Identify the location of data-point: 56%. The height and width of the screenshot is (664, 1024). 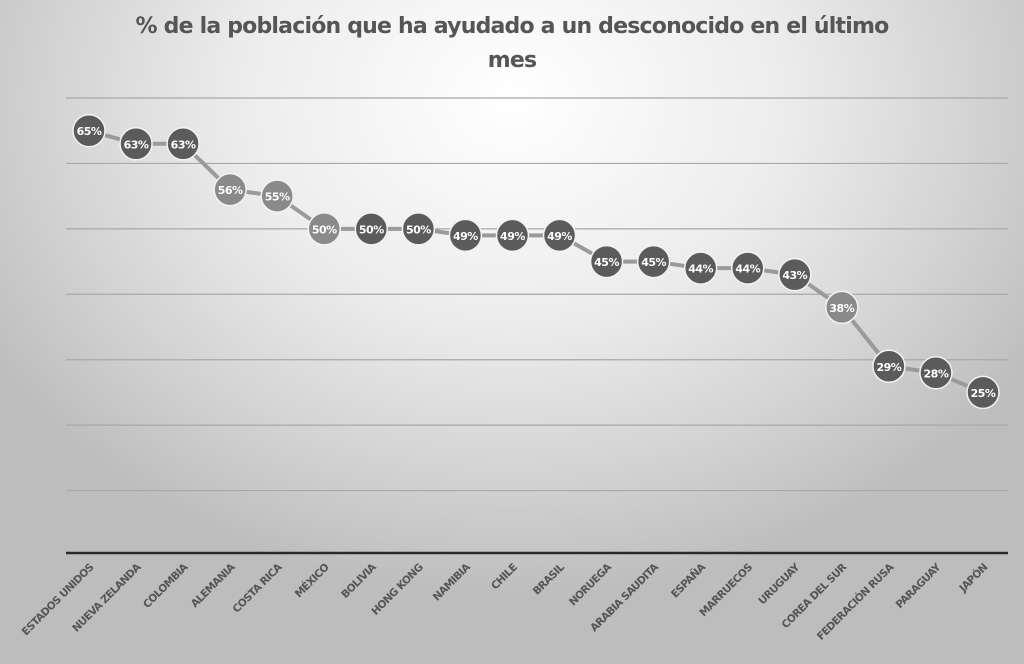
(230, 189).